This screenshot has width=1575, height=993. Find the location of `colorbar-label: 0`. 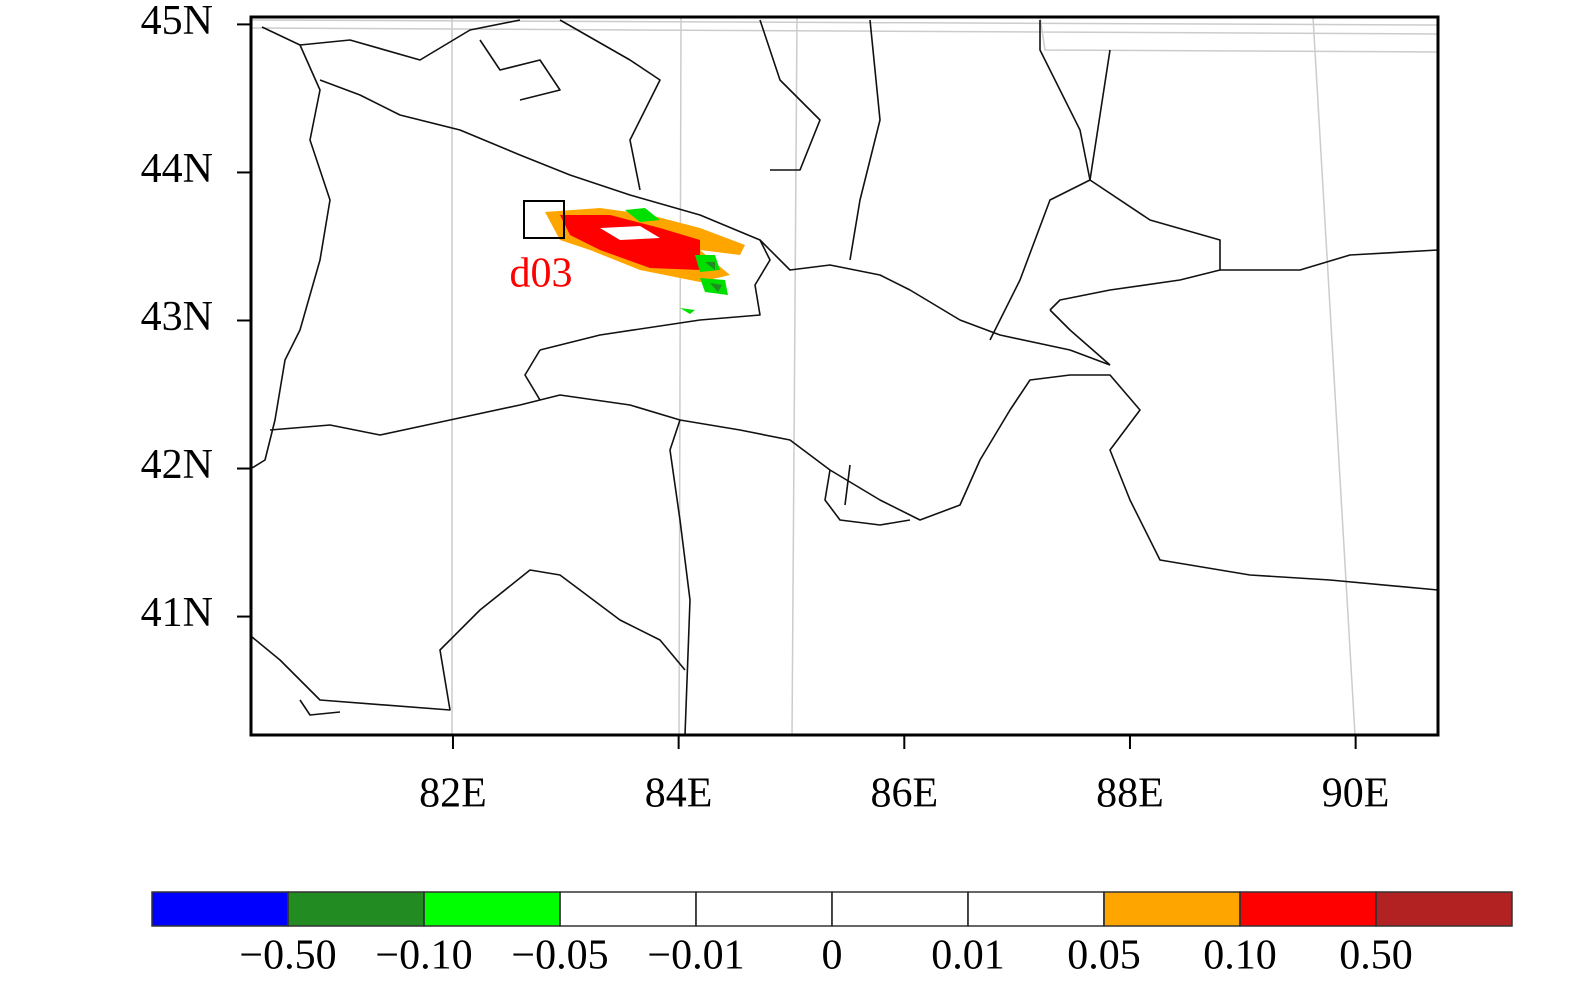

colorbar-label: 0 is located at coordinates (832, 956).